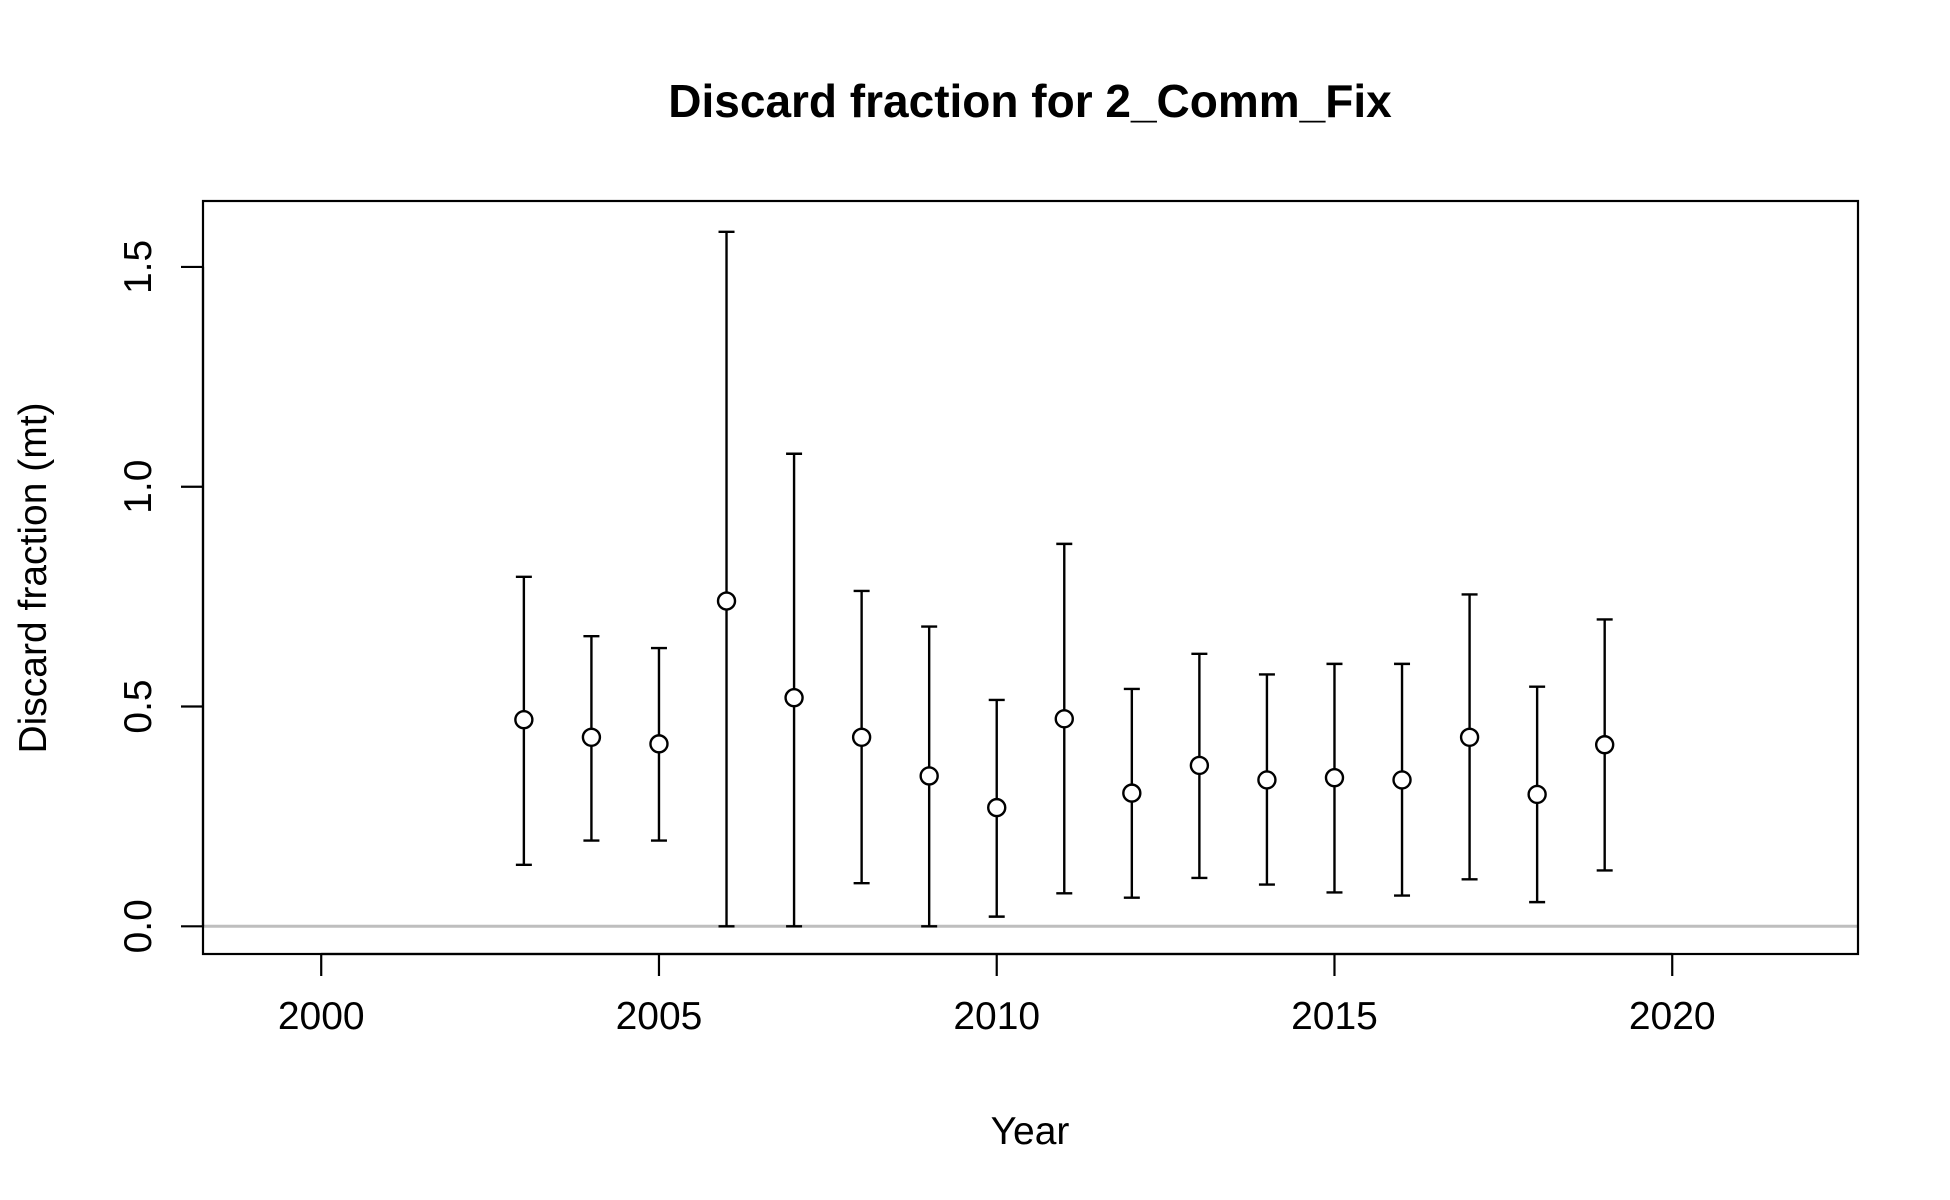  I want to click on chart-title: Discard fraction for 2_Comm_Fix, so click(1030, 101).